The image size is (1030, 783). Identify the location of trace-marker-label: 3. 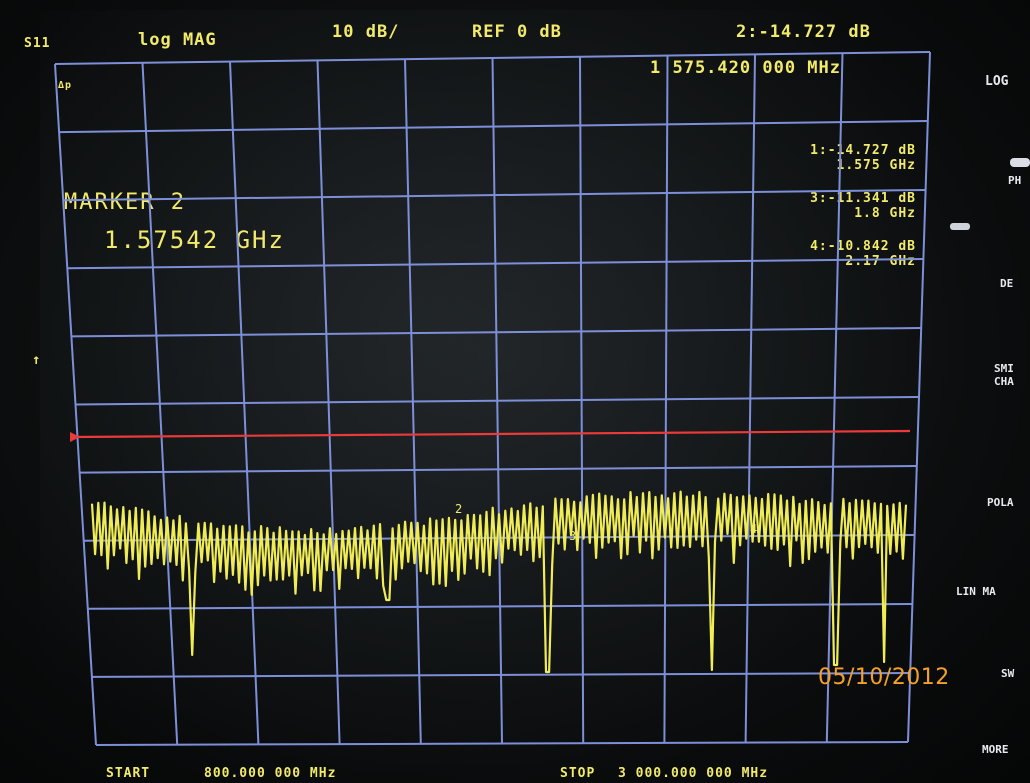
(572, 536).